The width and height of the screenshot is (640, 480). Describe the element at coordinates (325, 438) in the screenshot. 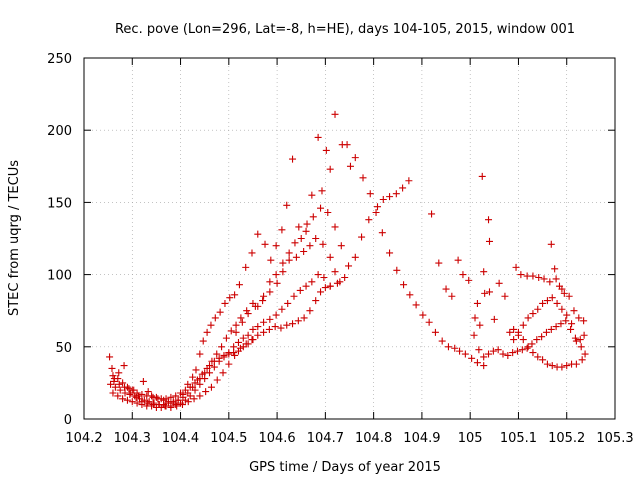

I see `x-tick-label: 104.7` at that location.